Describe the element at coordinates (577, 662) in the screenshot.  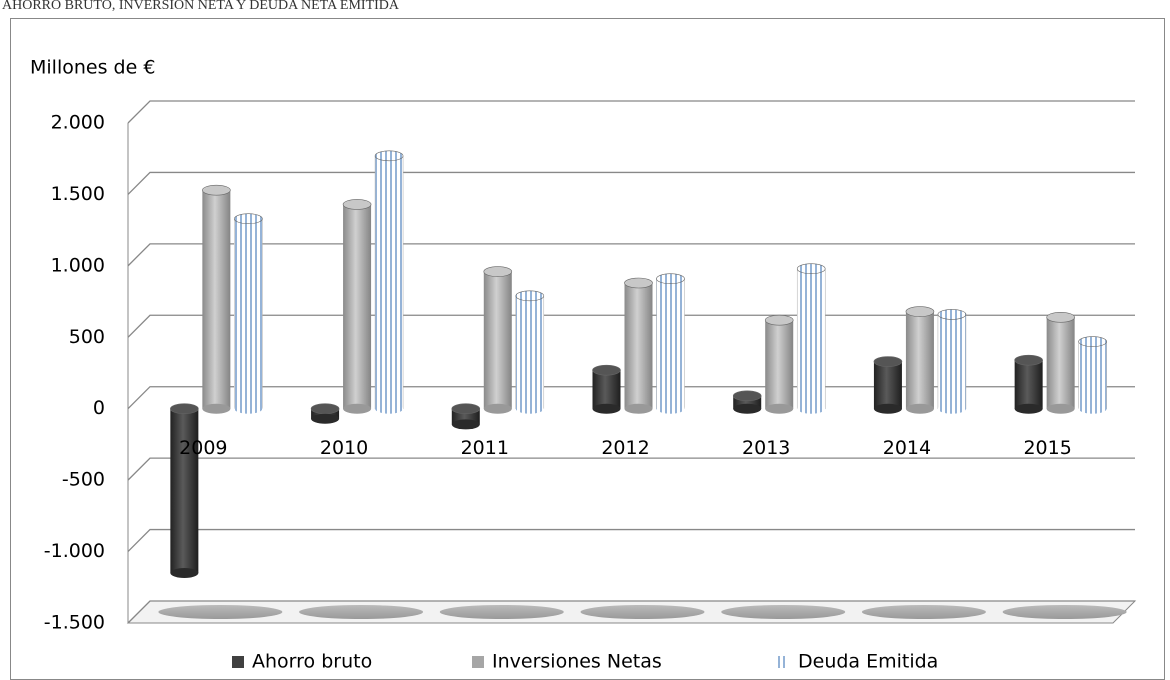
I see `legend-label: Inversiones Netas` at that location.